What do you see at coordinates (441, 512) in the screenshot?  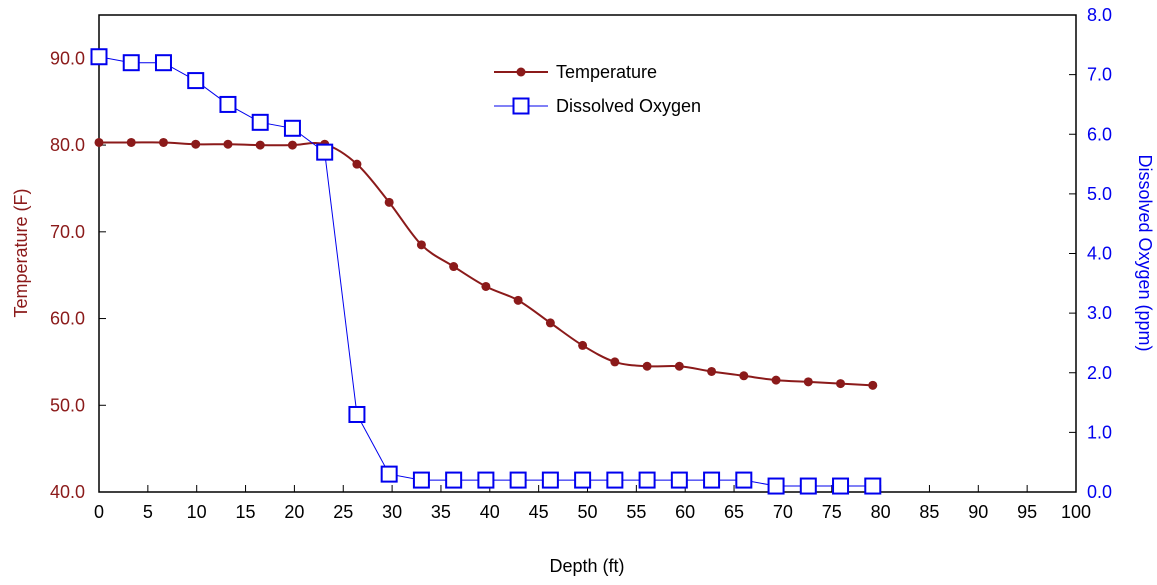 I see `x-tick-label: 35` at bounding box center [441, 512].